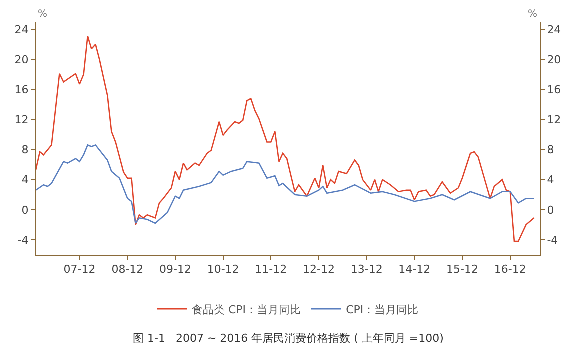 The image size is (573, 363). What do you see at coordinates (510, 269) in the screenshot?
I see `x-tick-label: 16-12` at bounding box center [510, 269].